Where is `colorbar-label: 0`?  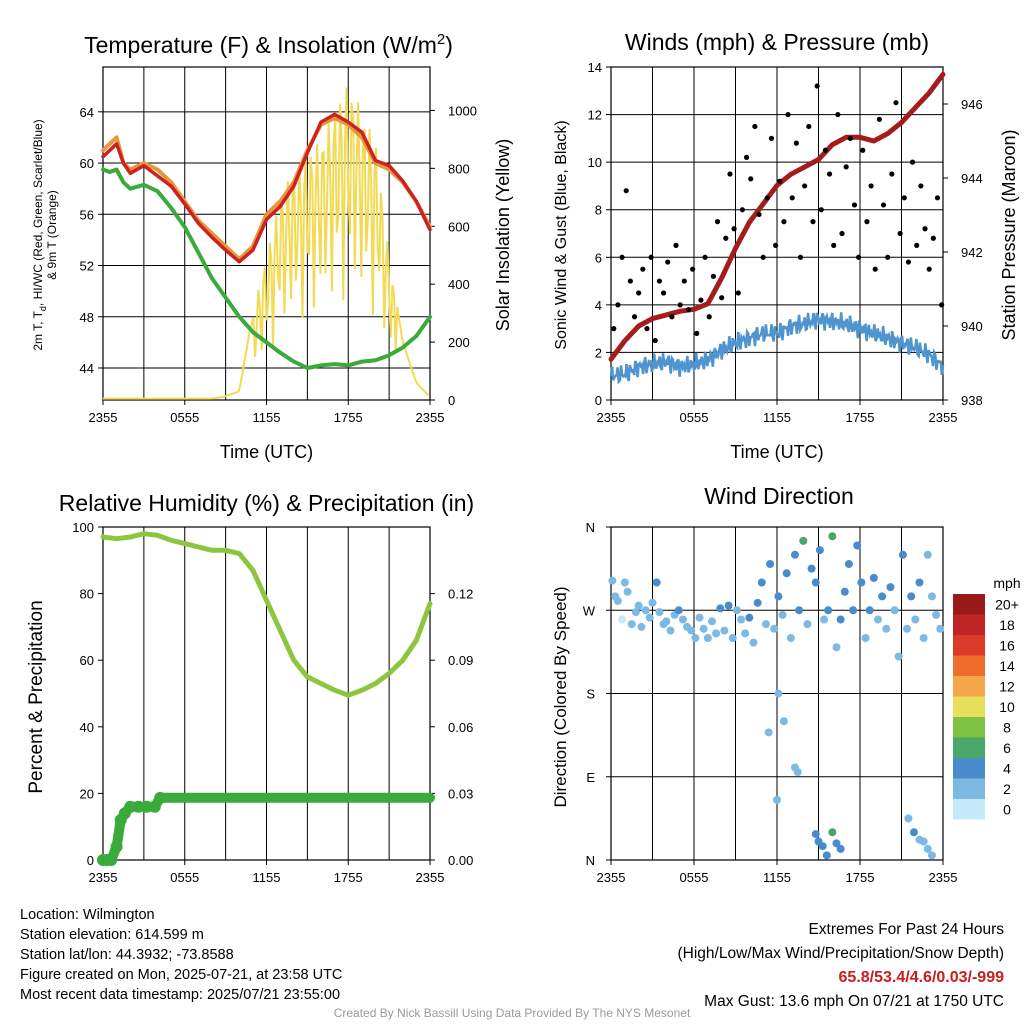
colorbar-label: 0 is located at coordinates (1007, 809).